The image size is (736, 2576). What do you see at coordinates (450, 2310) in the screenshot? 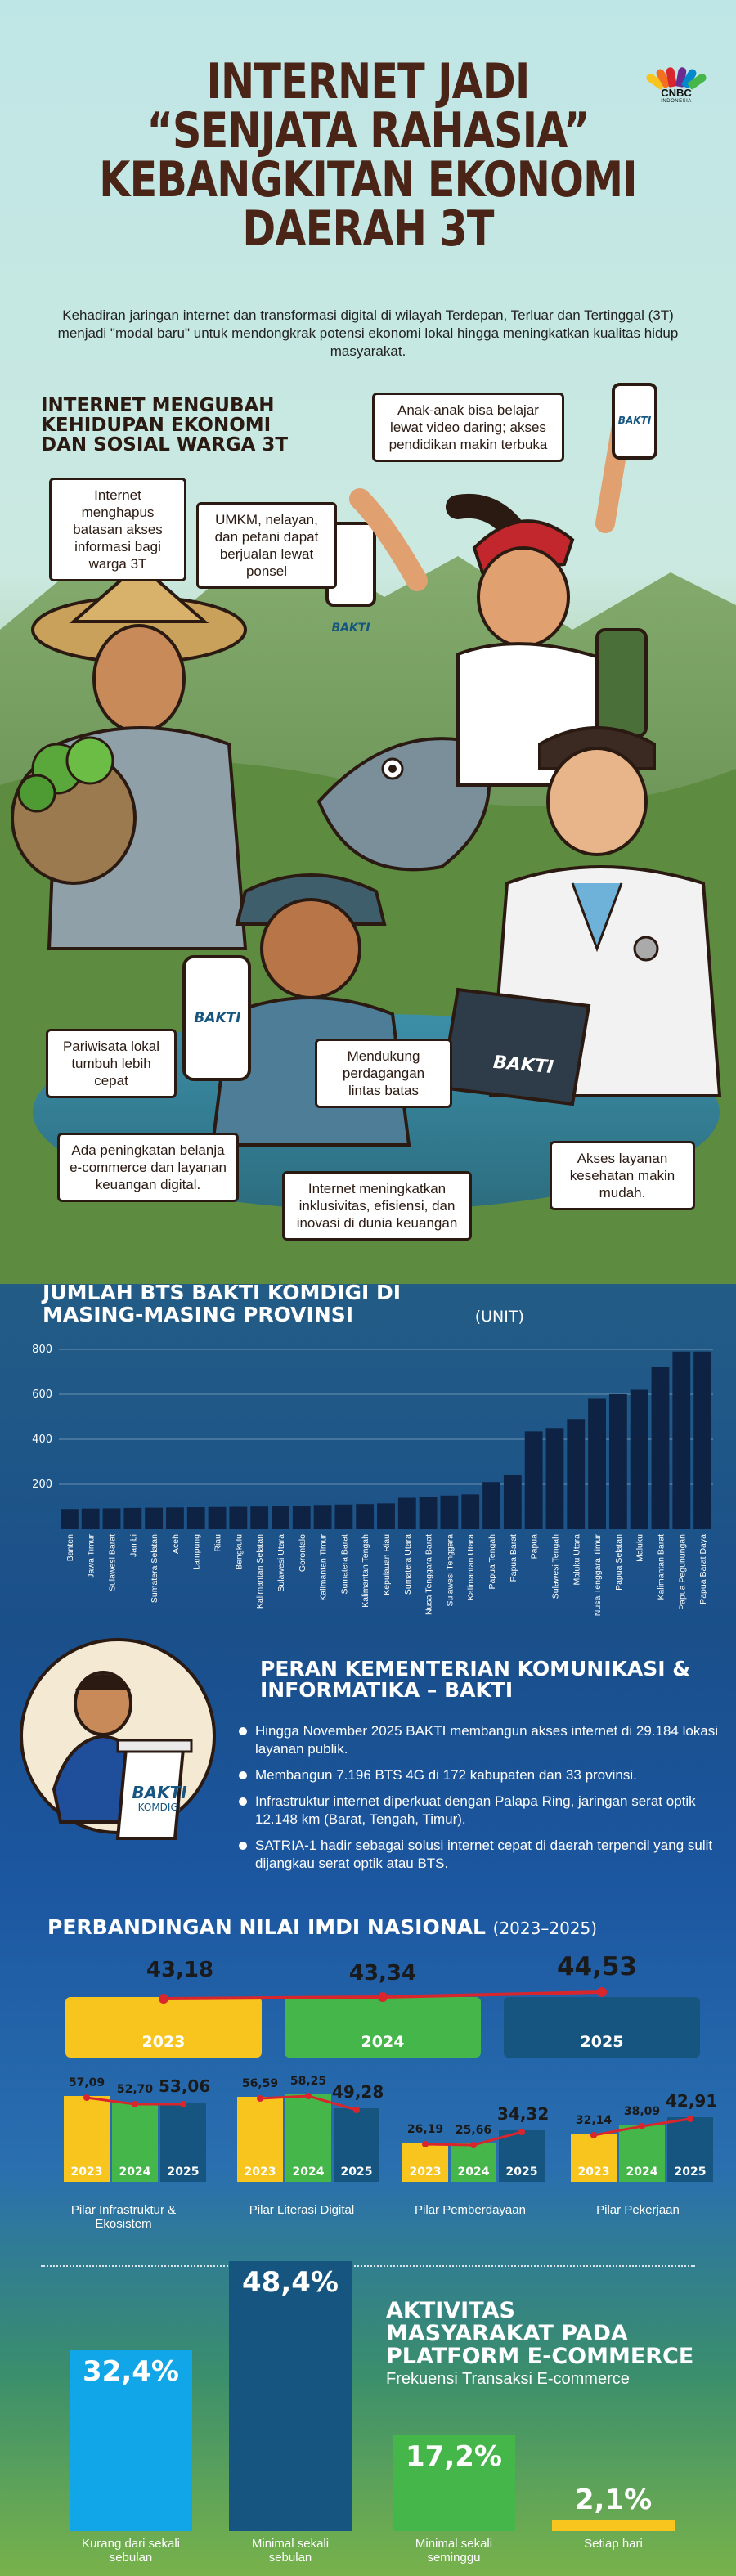
I see `ecommerce-title-line1: AKTIVITAS` at bounding box center [450, 2310].